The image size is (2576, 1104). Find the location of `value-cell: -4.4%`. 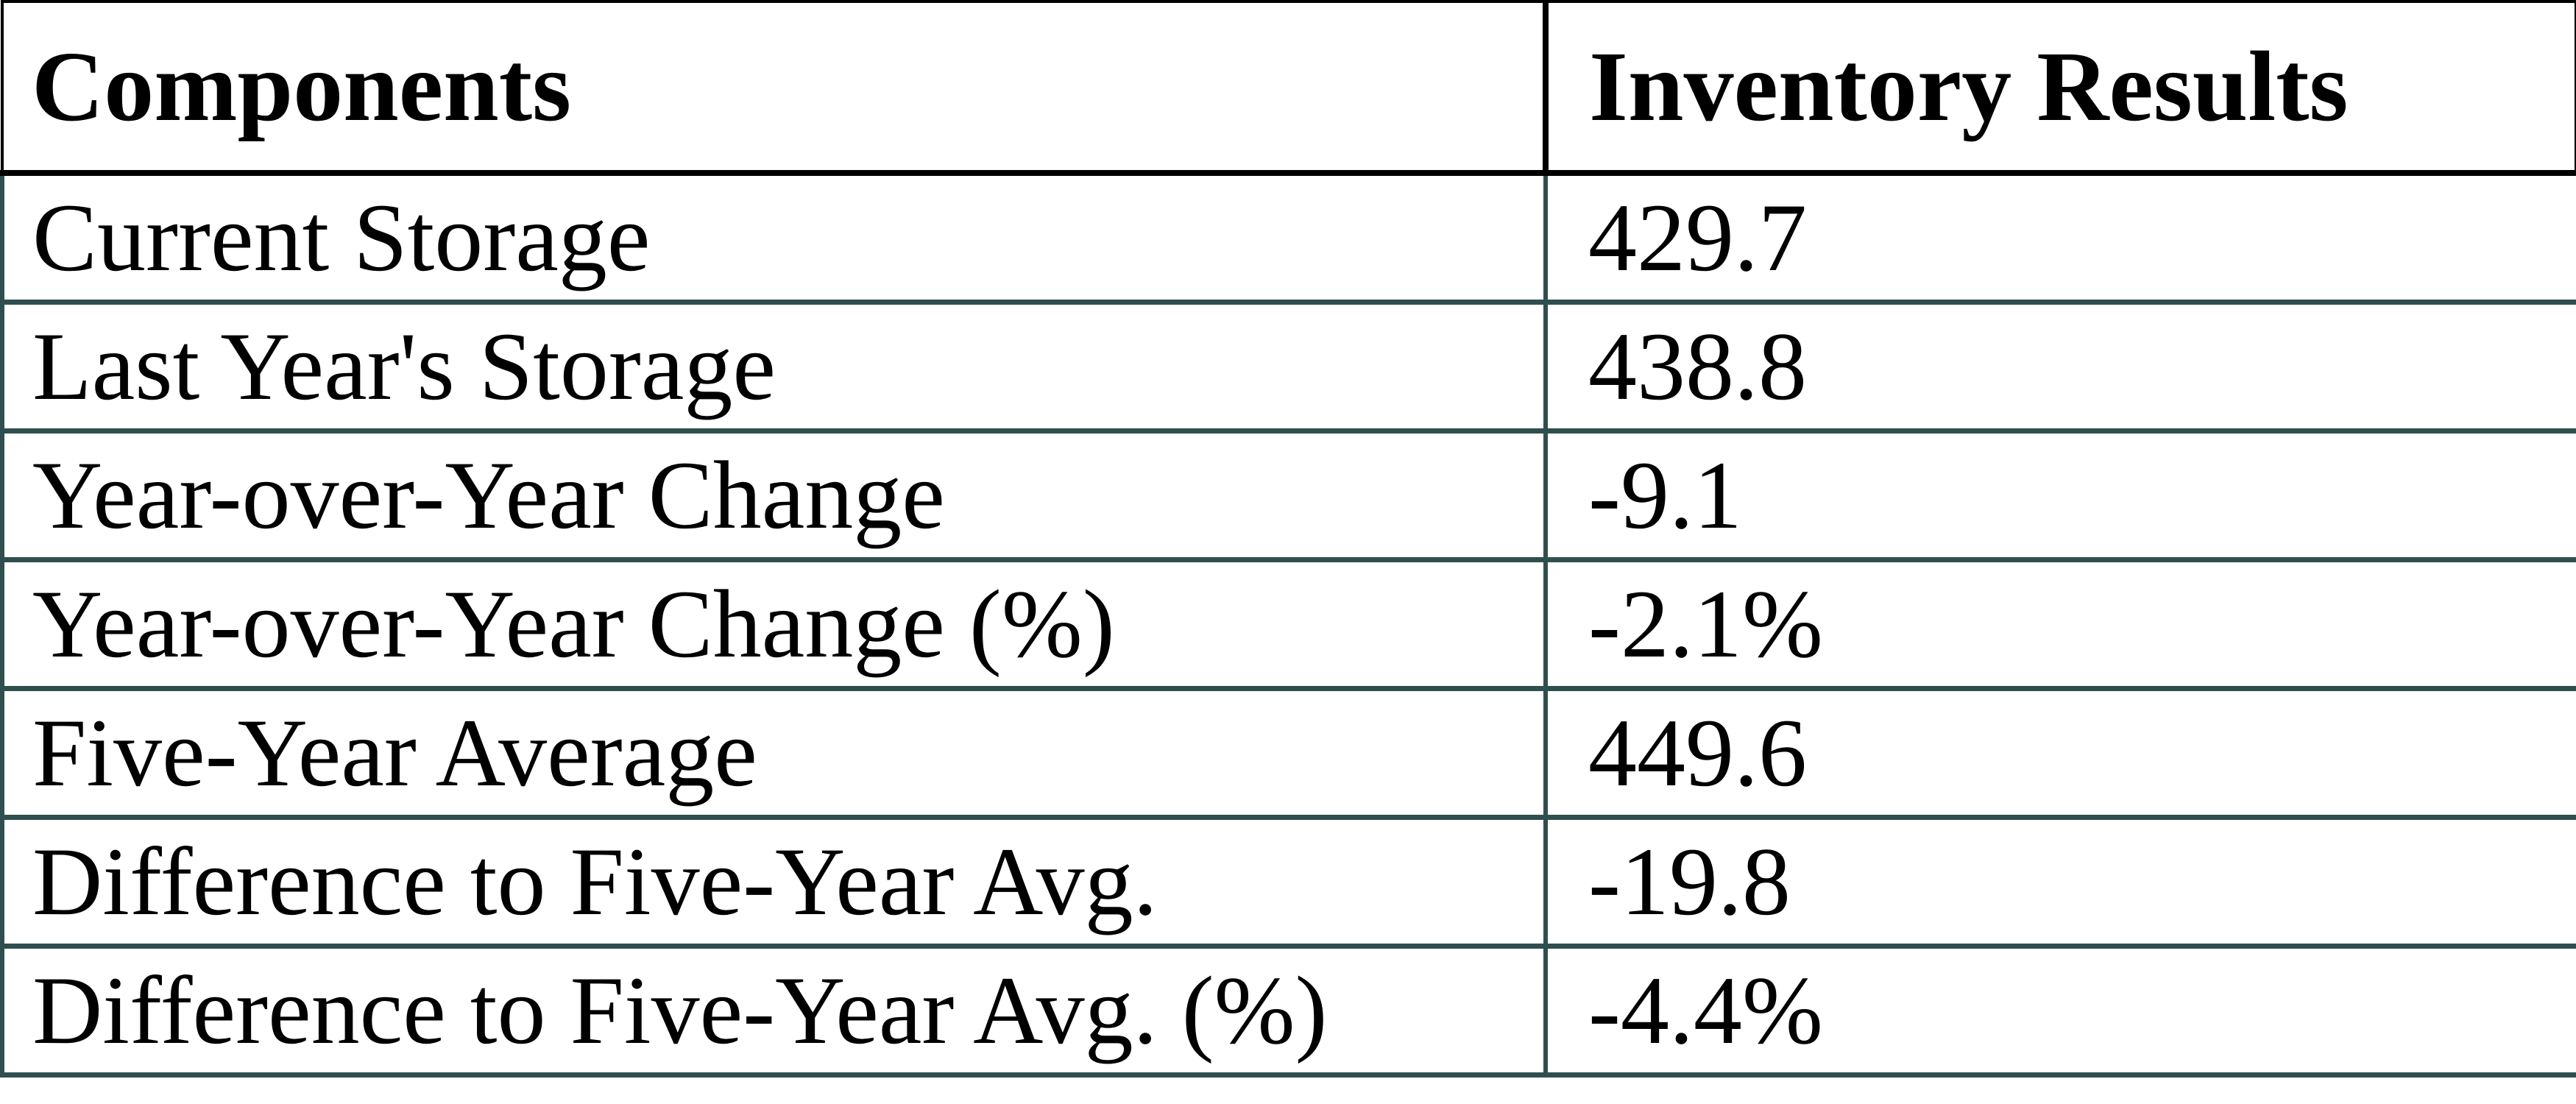

value-cell: -4.4% is located at coordinates (2059, 1011).